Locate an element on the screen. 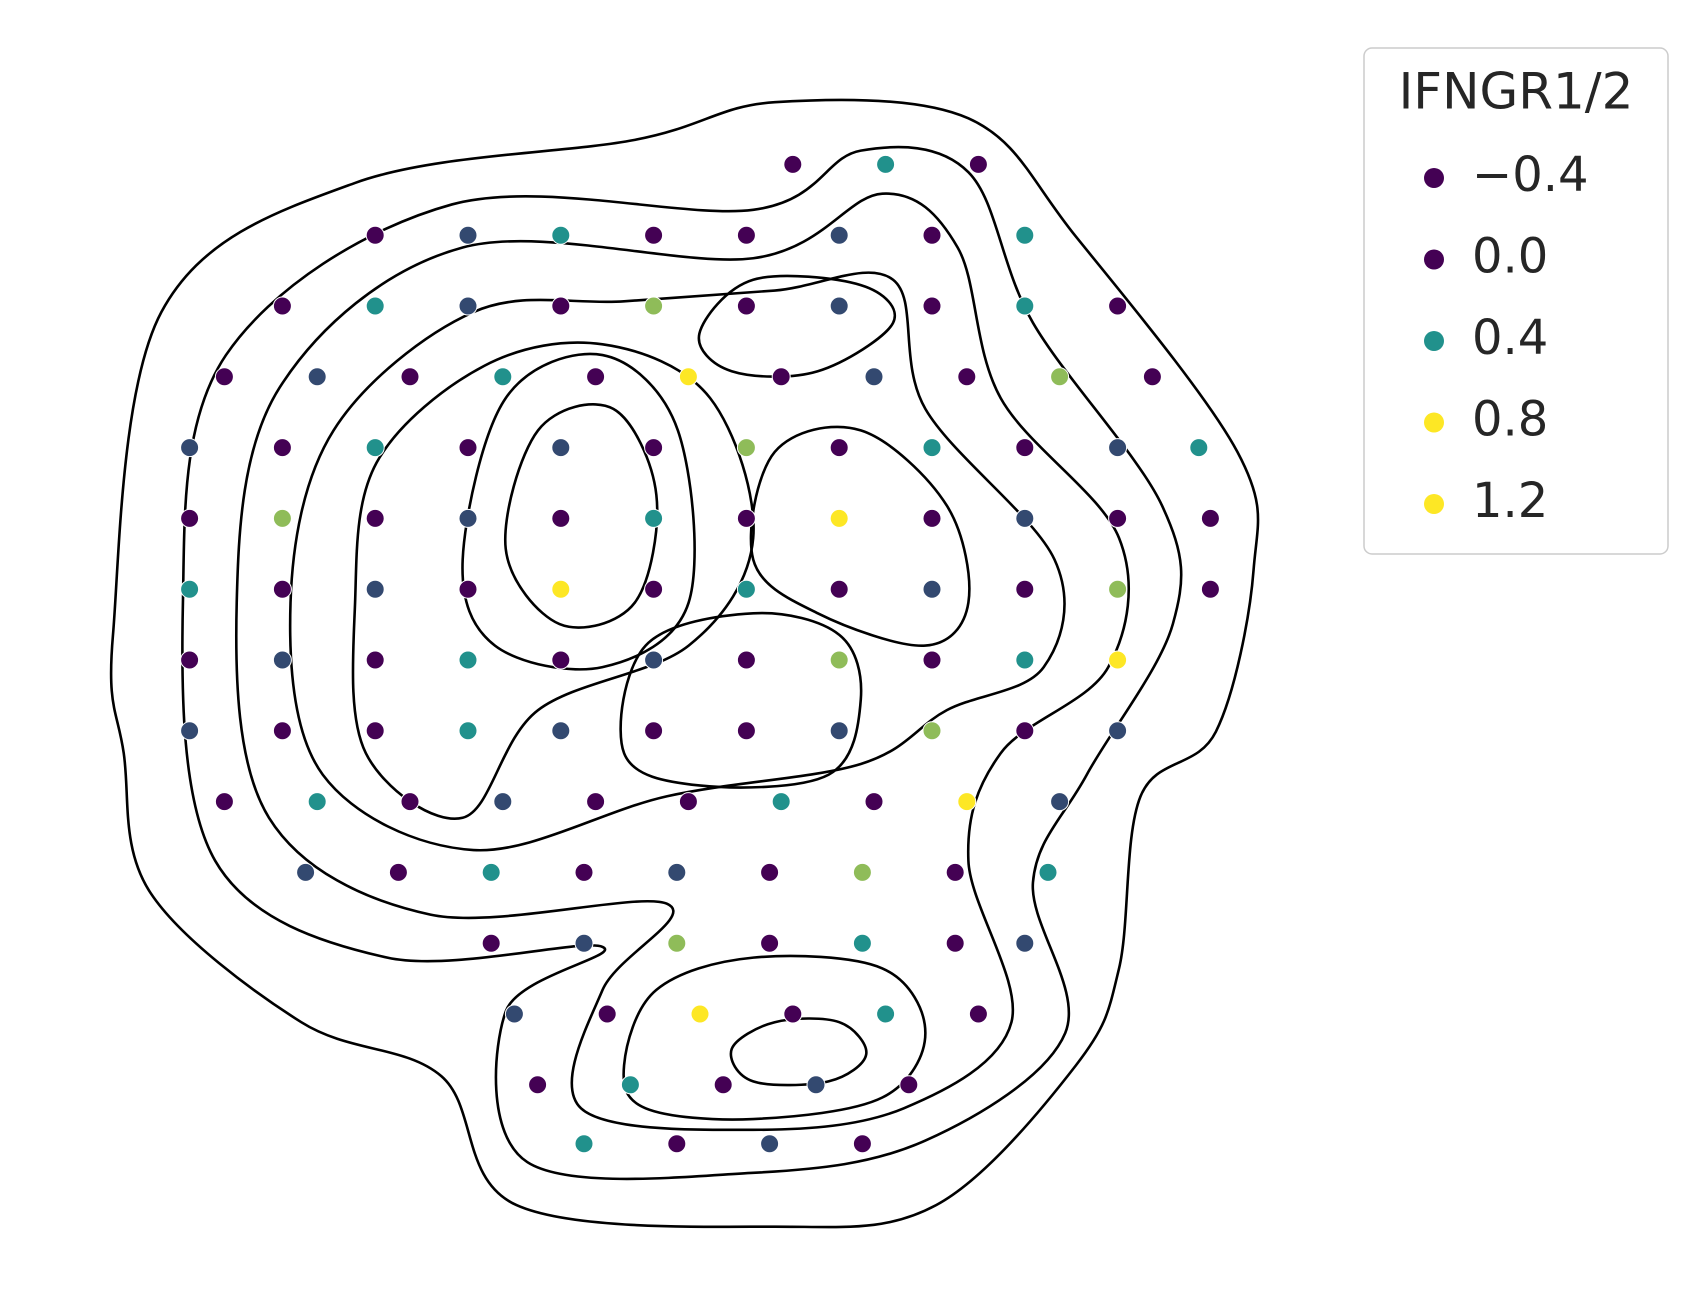 This screenshot has width=1687, height=1309. legend-label: −0.4 is located at coordinates (1530, 175).